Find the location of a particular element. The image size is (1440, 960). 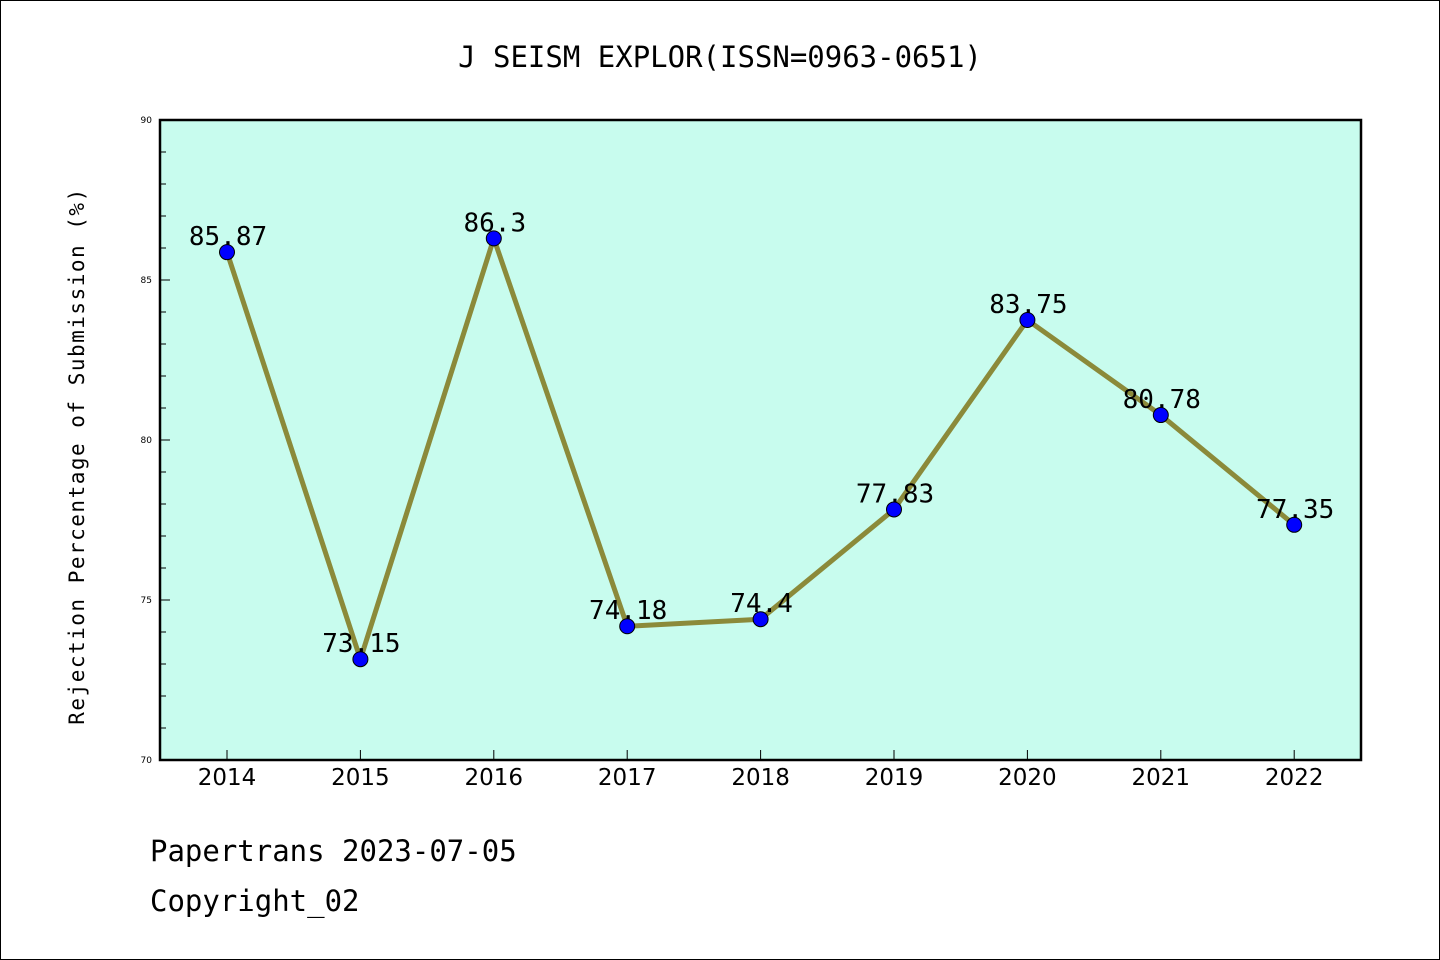

x-tick-label: 2021 is located at coordinates (1161, 778).